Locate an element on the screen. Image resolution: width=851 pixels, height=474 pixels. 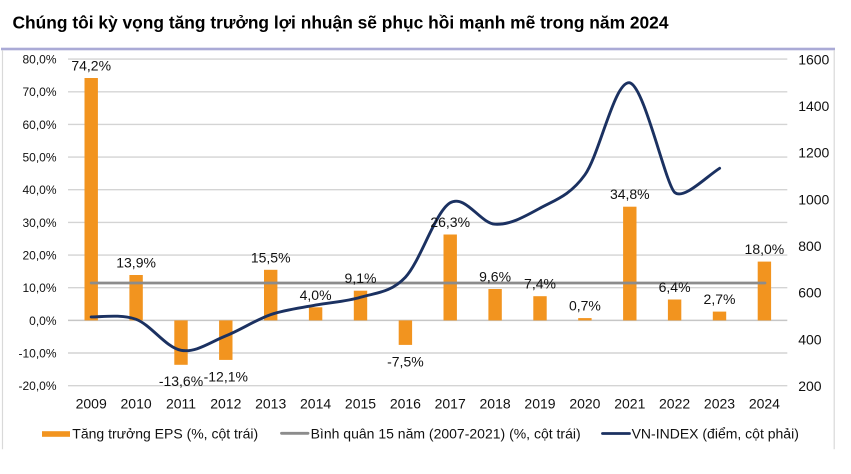
svg-text: 18,0% is located at coordinates (765, 249).